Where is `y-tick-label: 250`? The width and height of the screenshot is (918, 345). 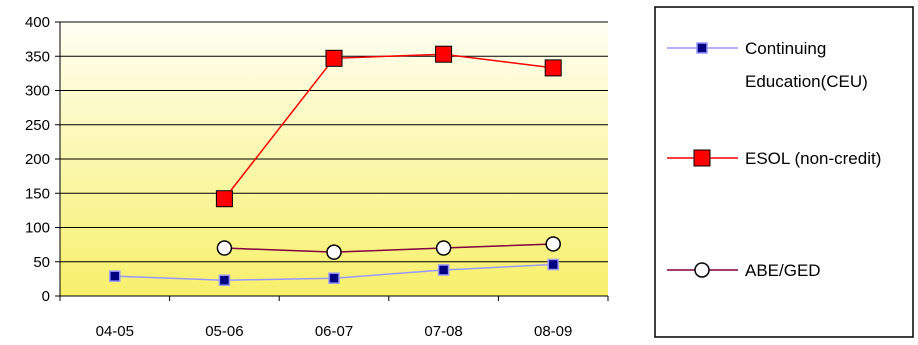 y-tick-label: 250 is located at coordinates (37, 125).